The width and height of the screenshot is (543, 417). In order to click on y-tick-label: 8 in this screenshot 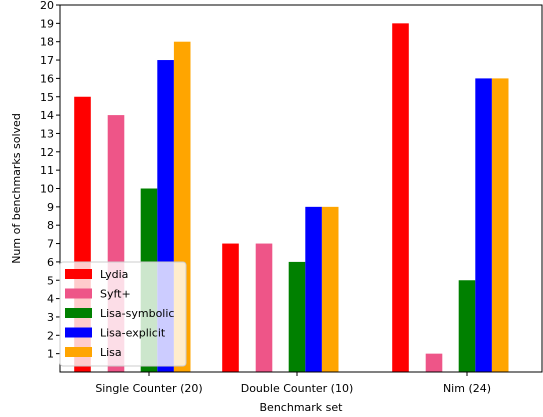, I will do `click(50, 225)`.